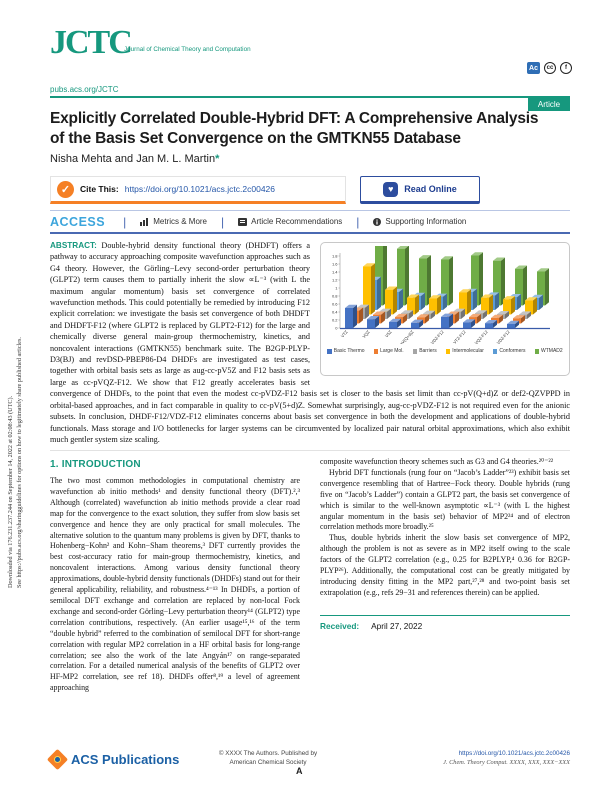  I want to click on footer-doi-link: https://doi.org/10.1021/acs.jctc.2c00426, so click(514, 753).